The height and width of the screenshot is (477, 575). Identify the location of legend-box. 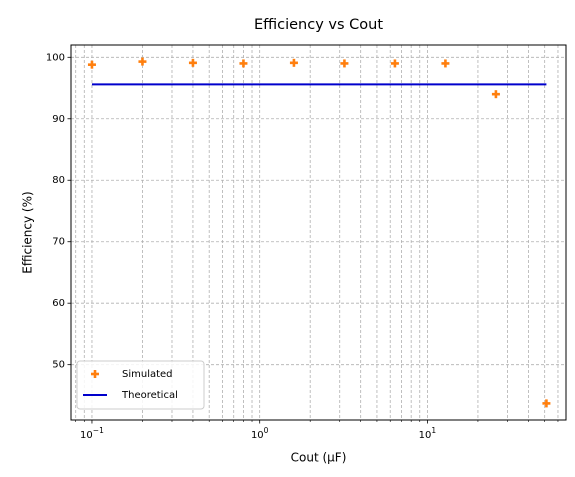
(140, 385).